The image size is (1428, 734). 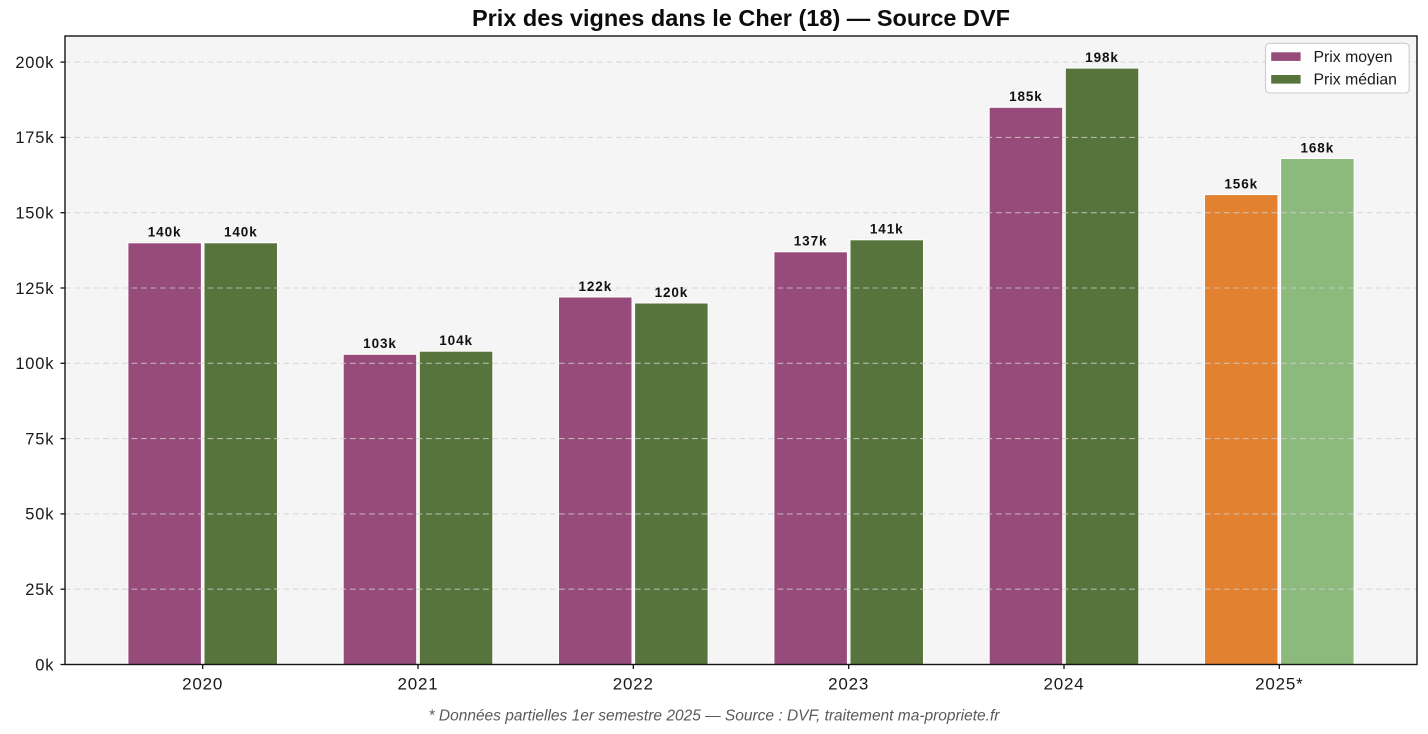 What do you see at coordinates (1353, 57) in the screenshot?
I see `svg-text: Prix moyen` at bounding box center [1353, 57].